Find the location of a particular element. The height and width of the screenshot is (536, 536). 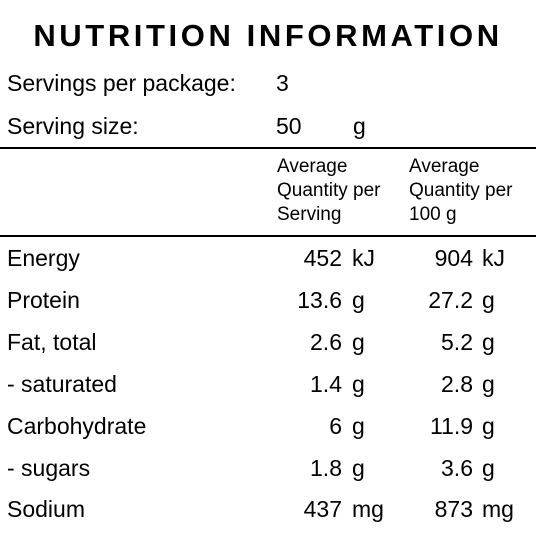

per-100g-unit: mg is located at coordinates (498, 509).